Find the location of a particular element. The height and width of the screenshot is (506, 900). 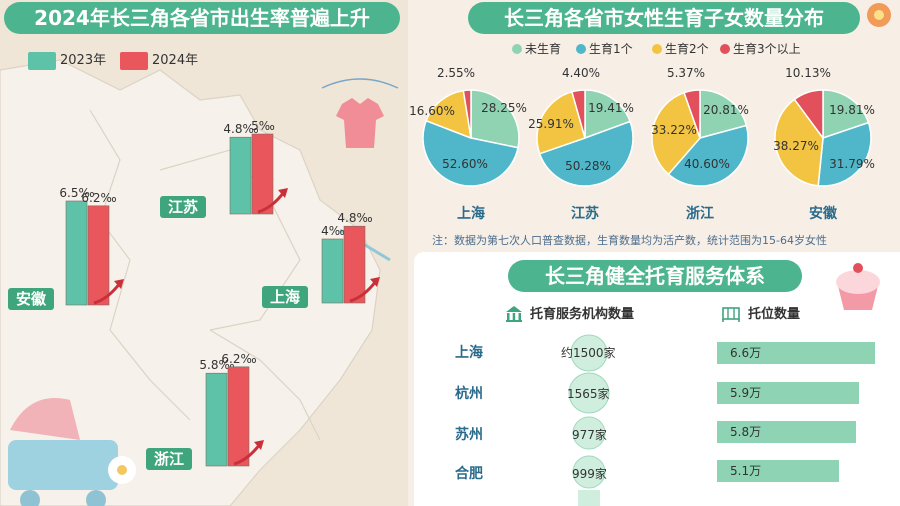

row-orgs: 977家 is located at coordinates (589, 435).